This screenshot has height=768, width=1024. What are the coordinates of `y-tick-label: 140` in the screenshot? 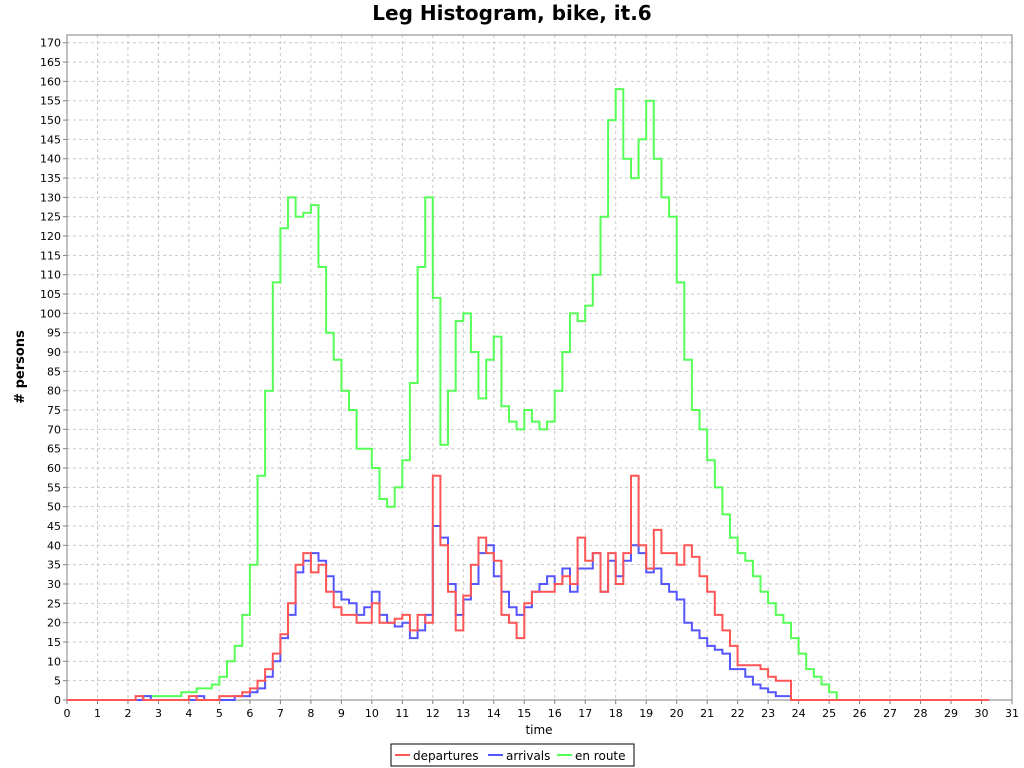 It's located at (50, 159).